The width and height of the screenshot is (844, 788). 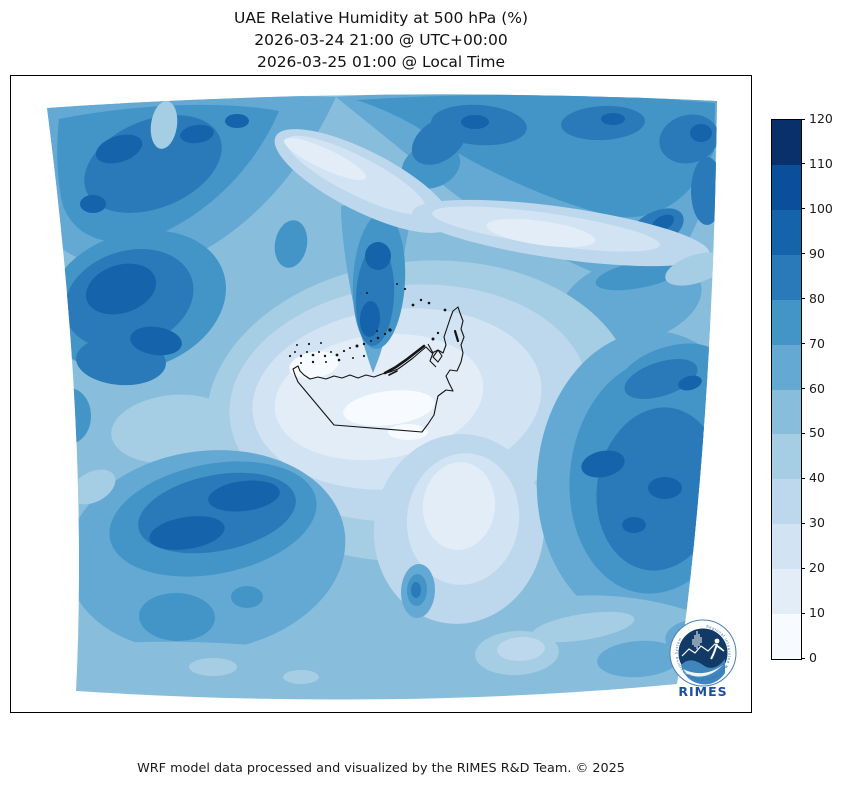 I want to click on colorbar-tick-label: 20, so click(x=817, y=568).